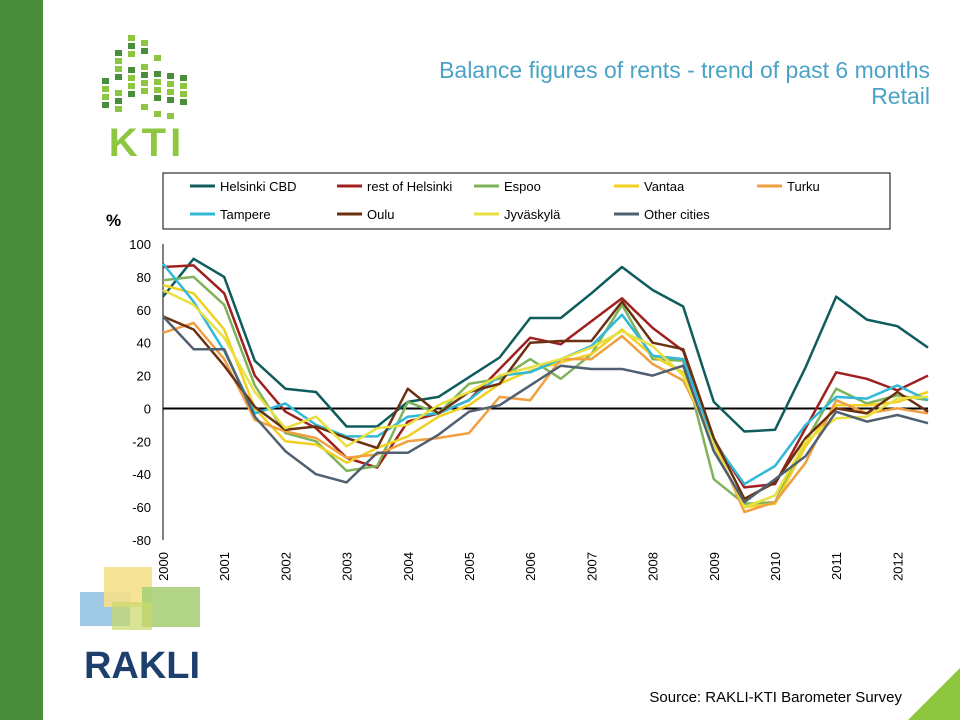 The height and width of the screenshot is (720, 960). What do you see at coordinates (141, 507) in the screenshot?
I see `y-tick-label: -60` at bounding box center [141, 507].